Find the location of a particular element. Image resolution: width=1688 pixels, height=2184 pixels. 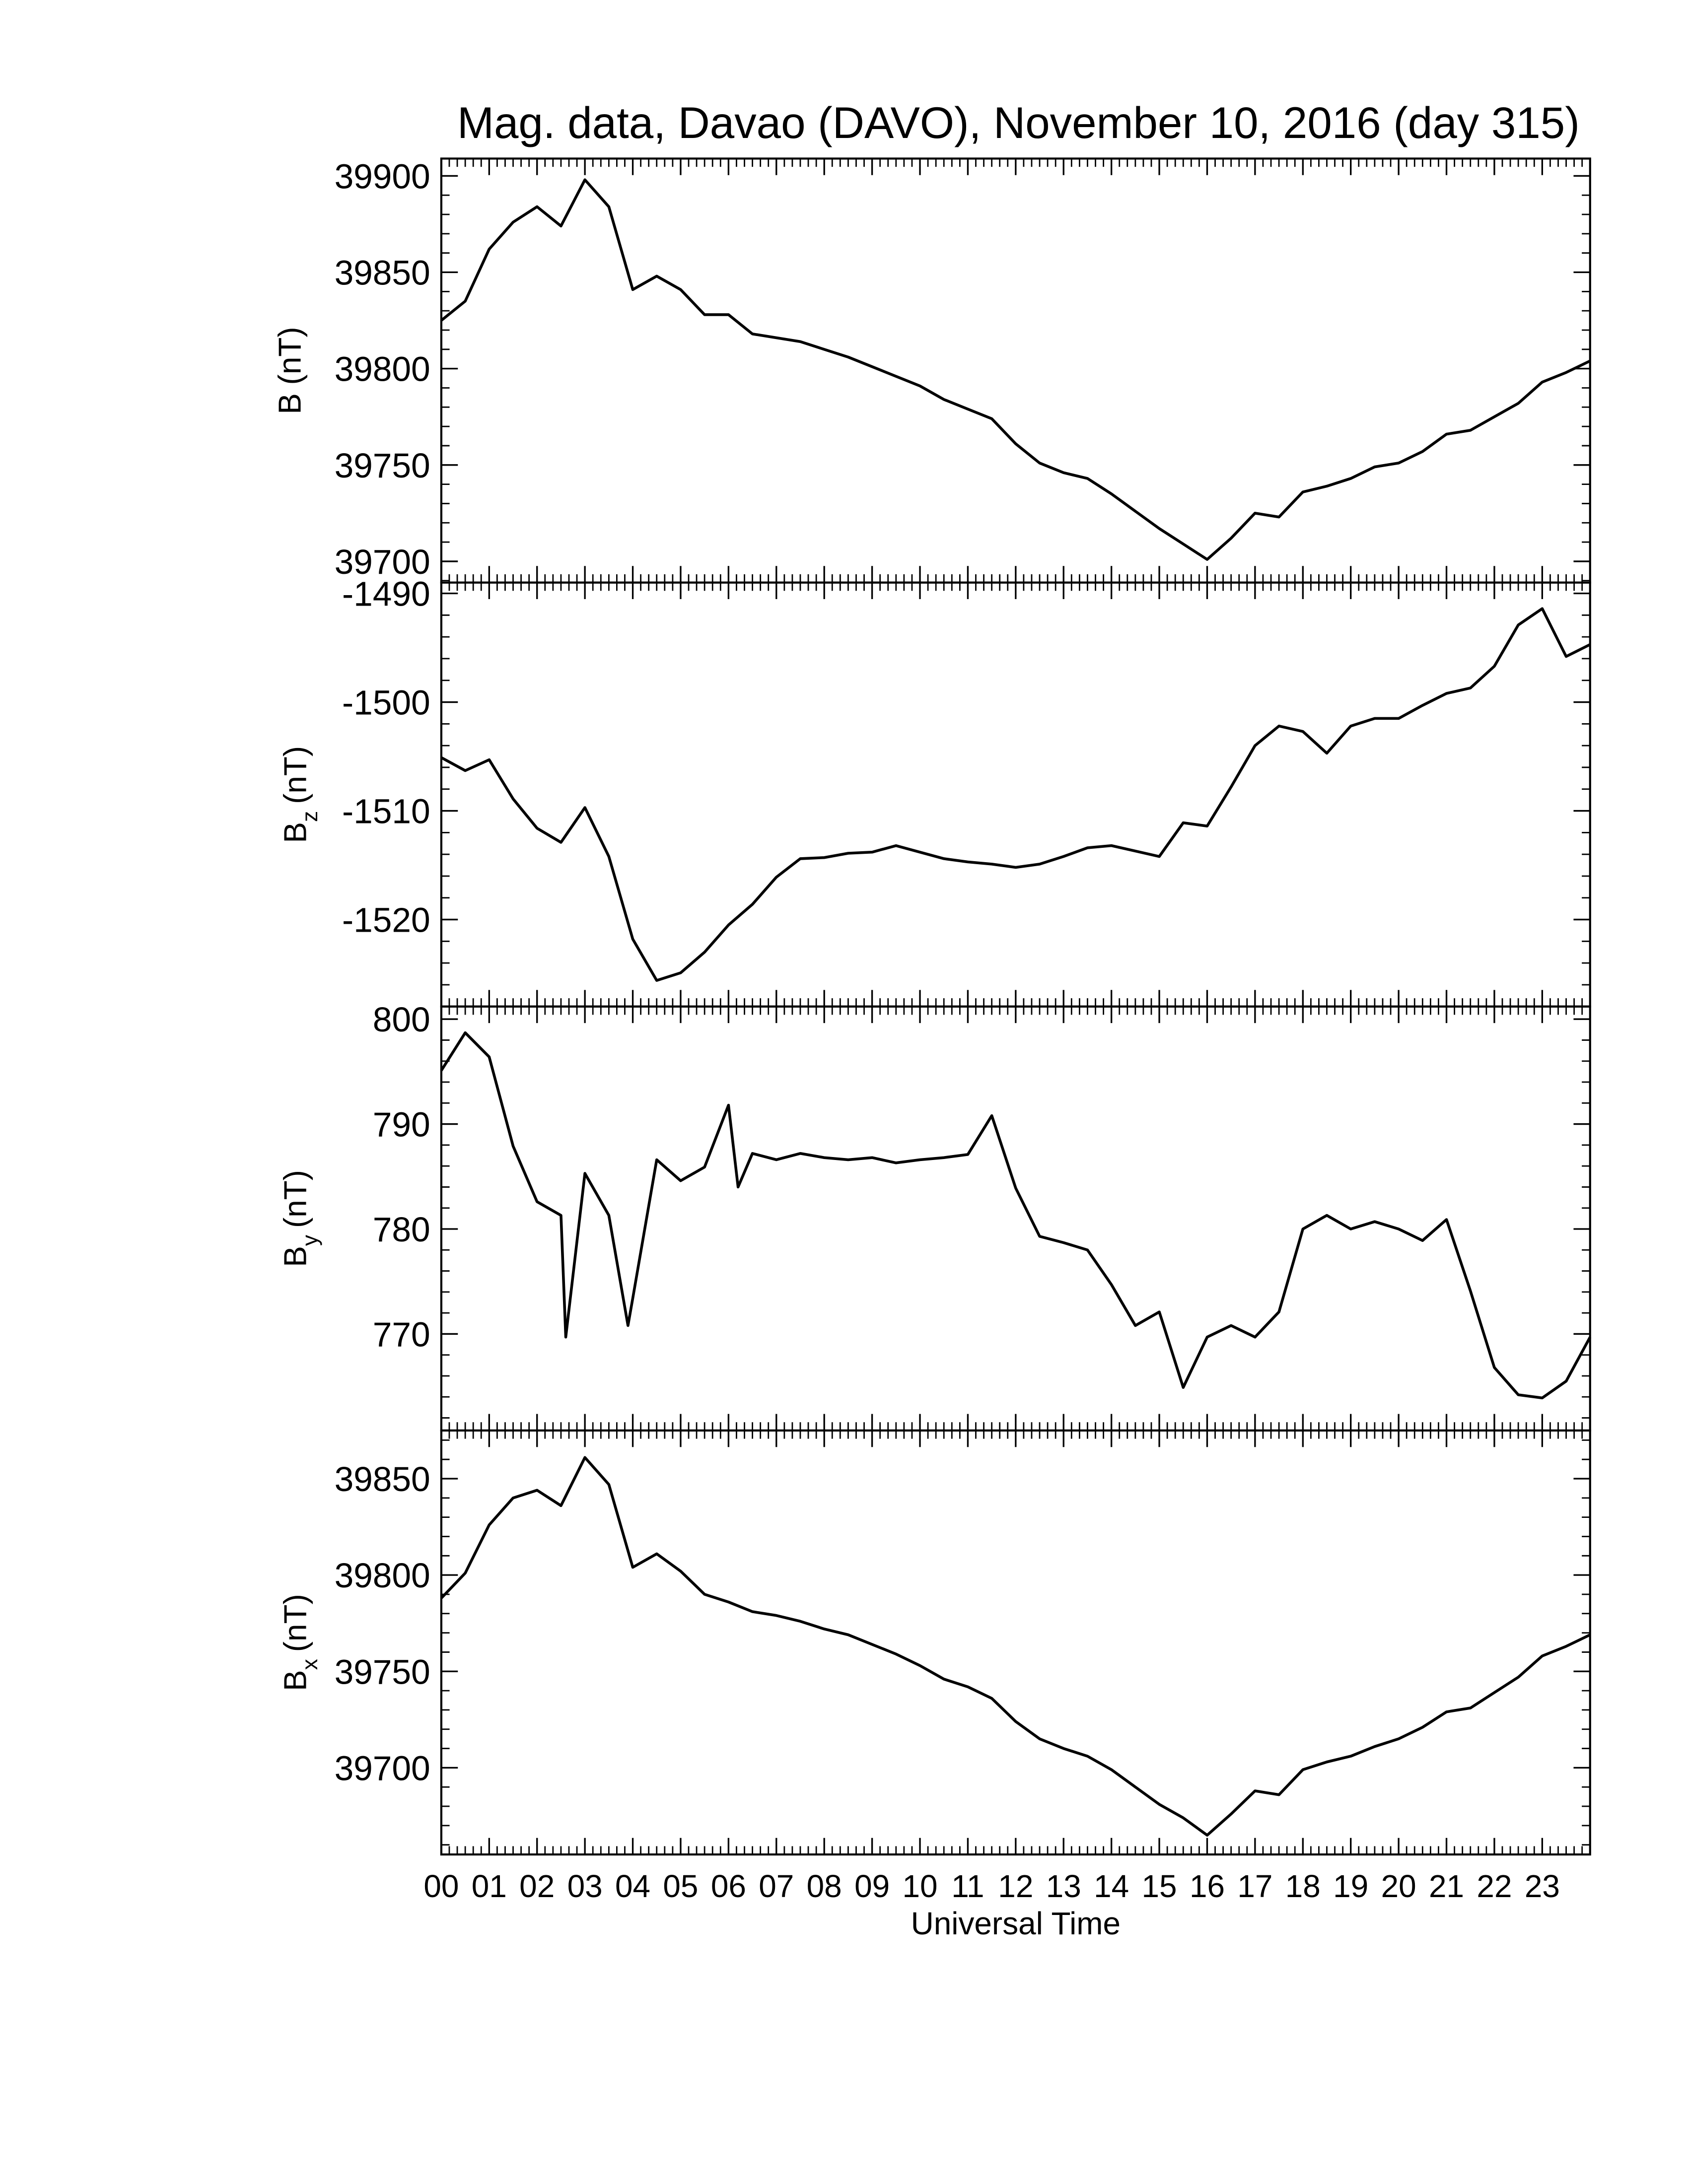

x-tick-label: 07 is located at coordinates (776, 1886).